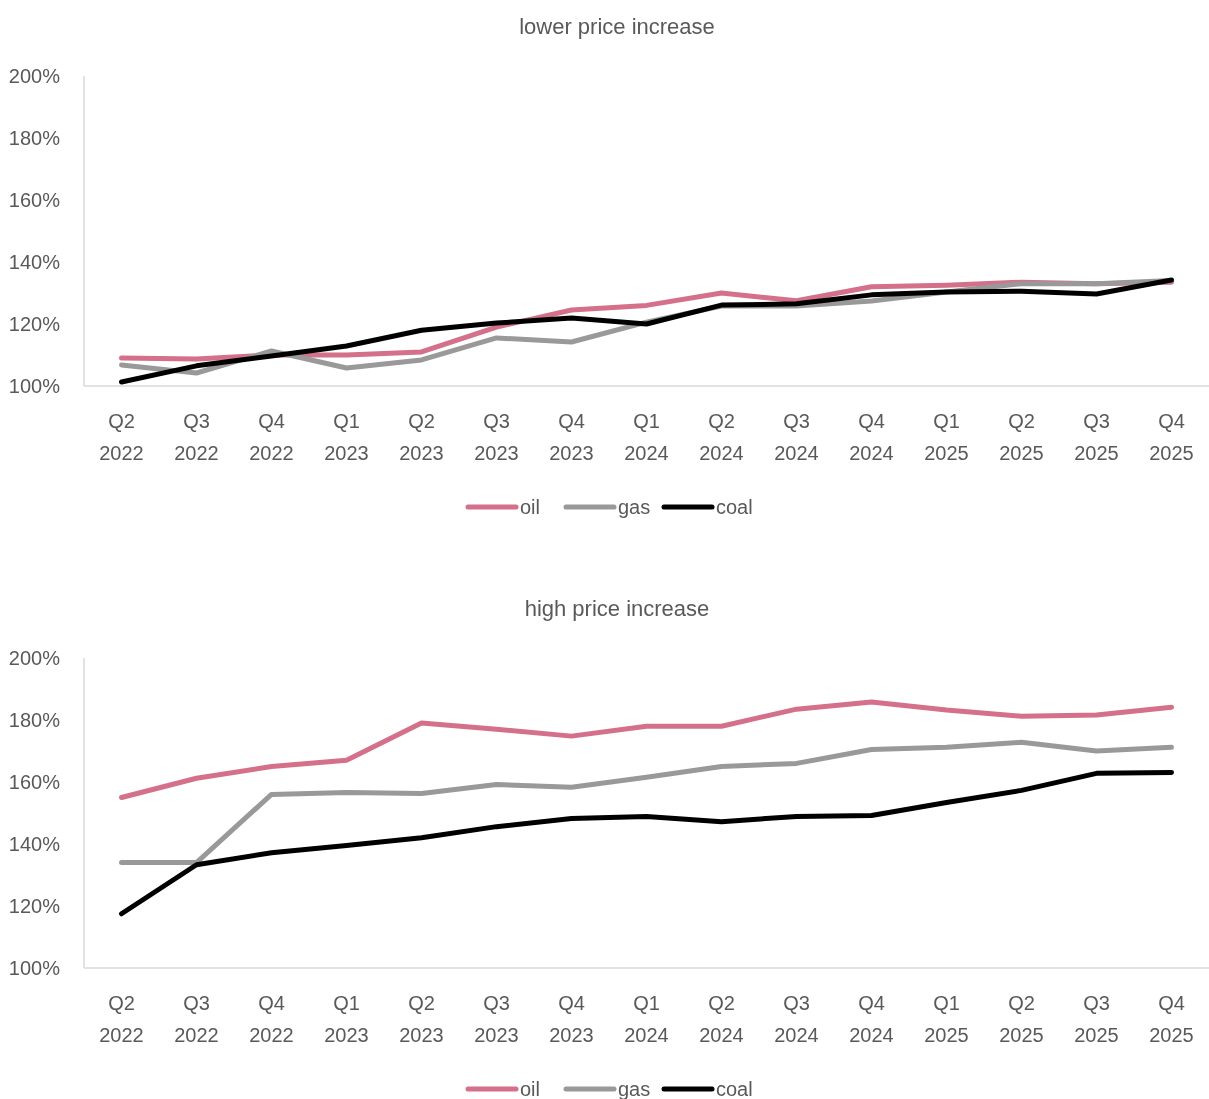 The width and height of the screenshot is (1209, 1099). What do you see at coordinates (617, 608) in the screenshot?
I see `chart-title: high price increase` at bounding box center [617, 608].